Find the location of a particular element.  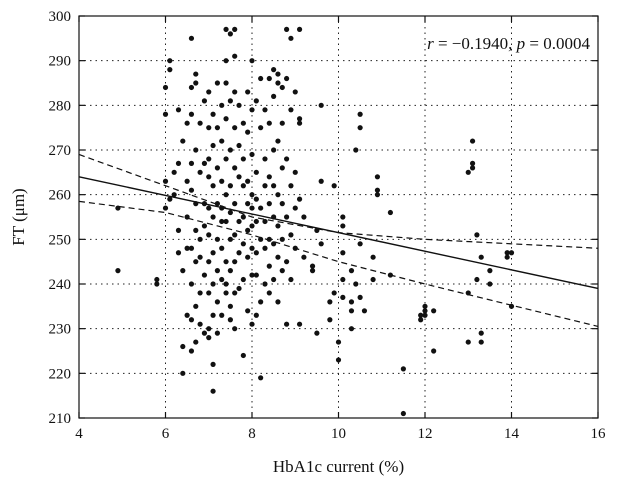

x-tick-label: 16 is located at coordinates (599, 434).